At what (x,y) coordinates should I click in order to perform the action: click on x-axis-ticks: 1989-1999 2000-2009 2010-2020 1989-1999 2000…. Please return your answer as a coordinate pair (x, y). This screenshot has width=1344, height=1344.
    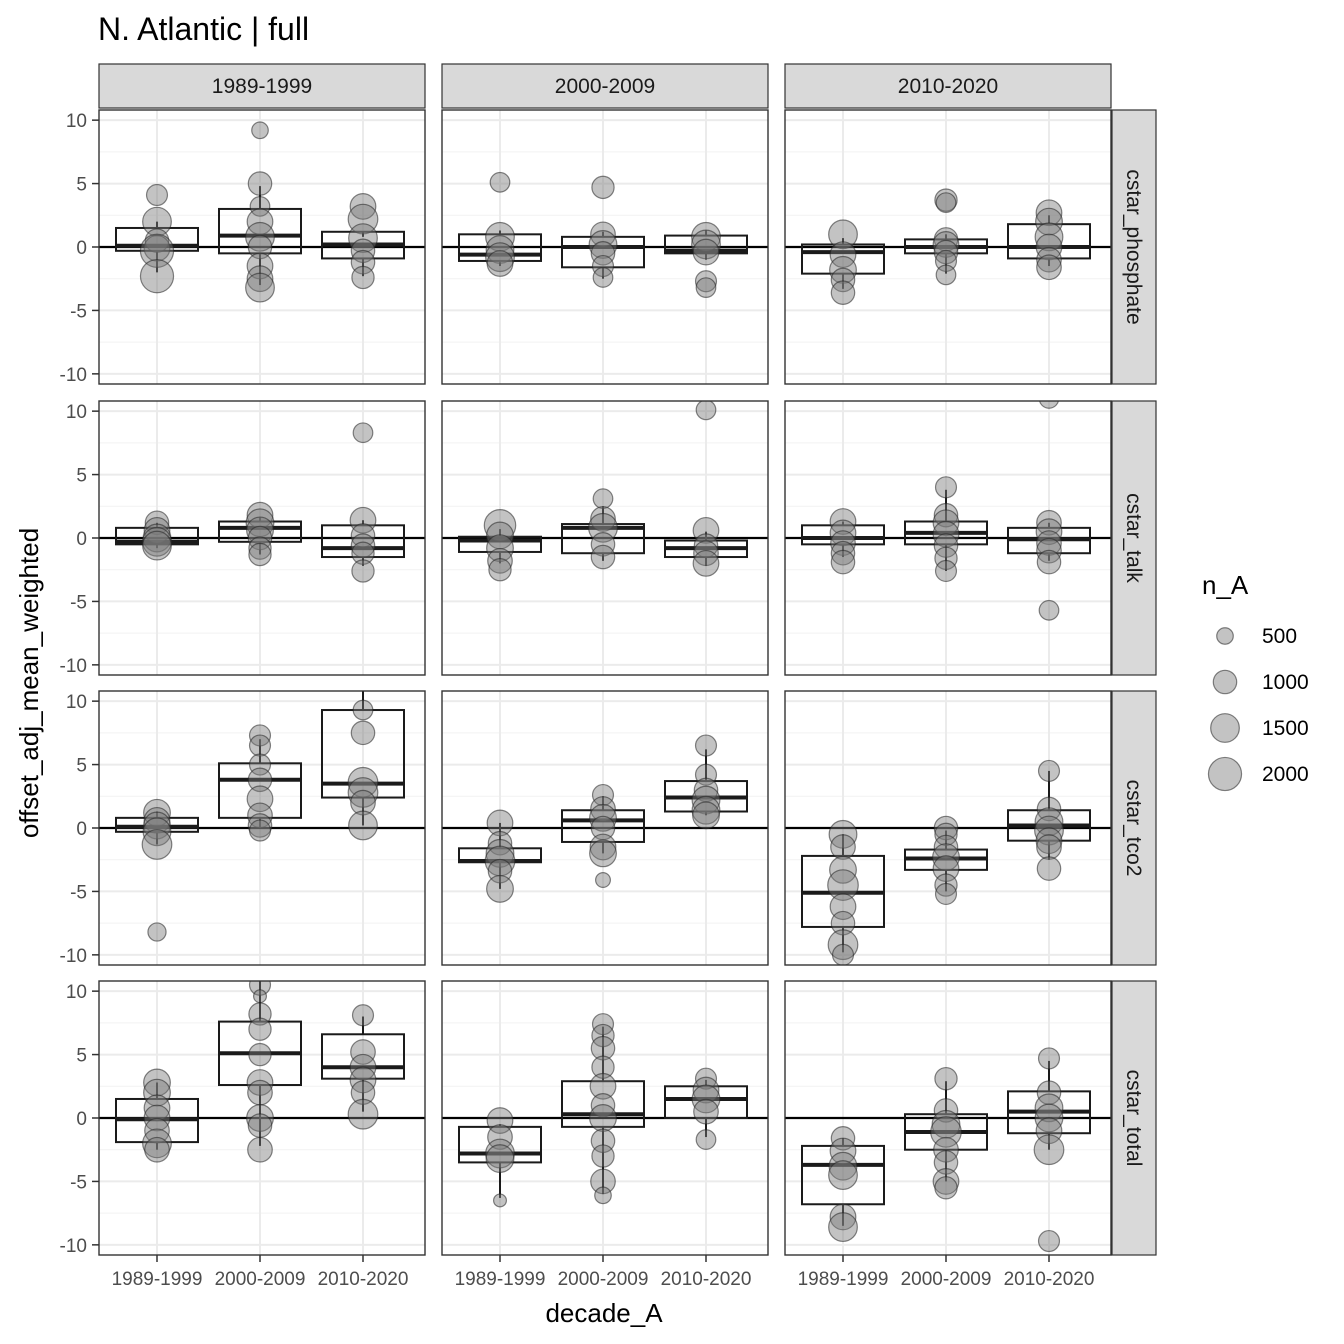
    Looking at the image, I should click on (603, 1272).